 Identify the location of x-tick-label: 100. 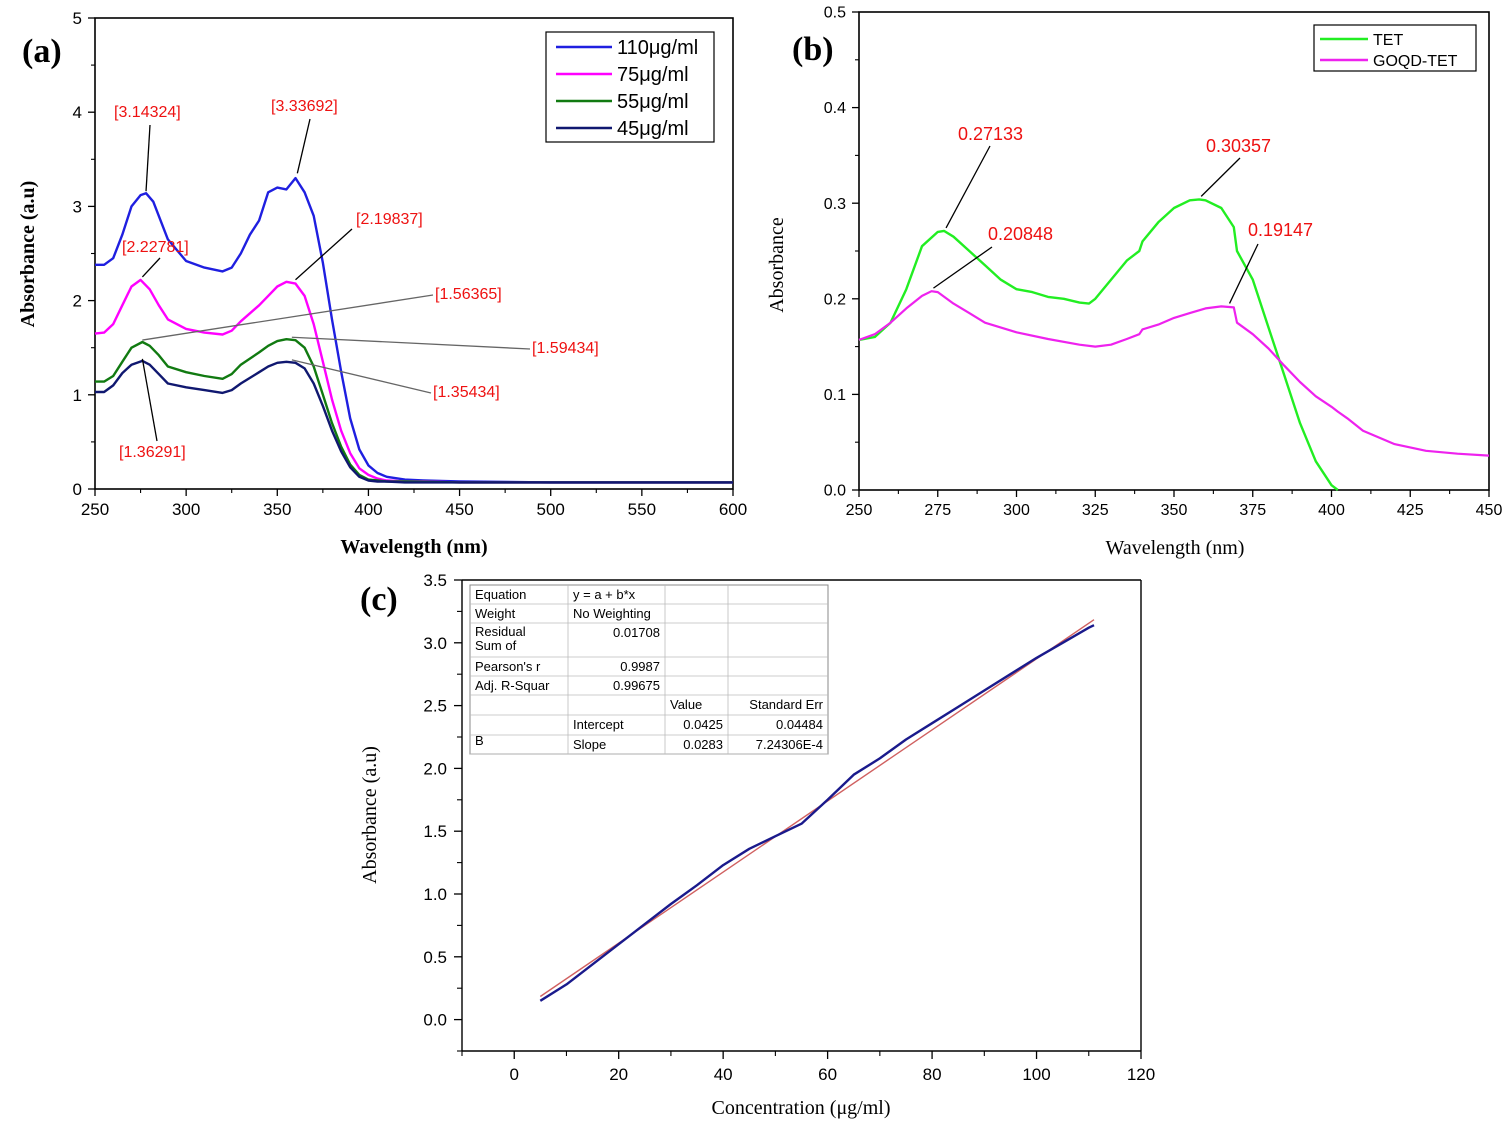
(1036, 1074).